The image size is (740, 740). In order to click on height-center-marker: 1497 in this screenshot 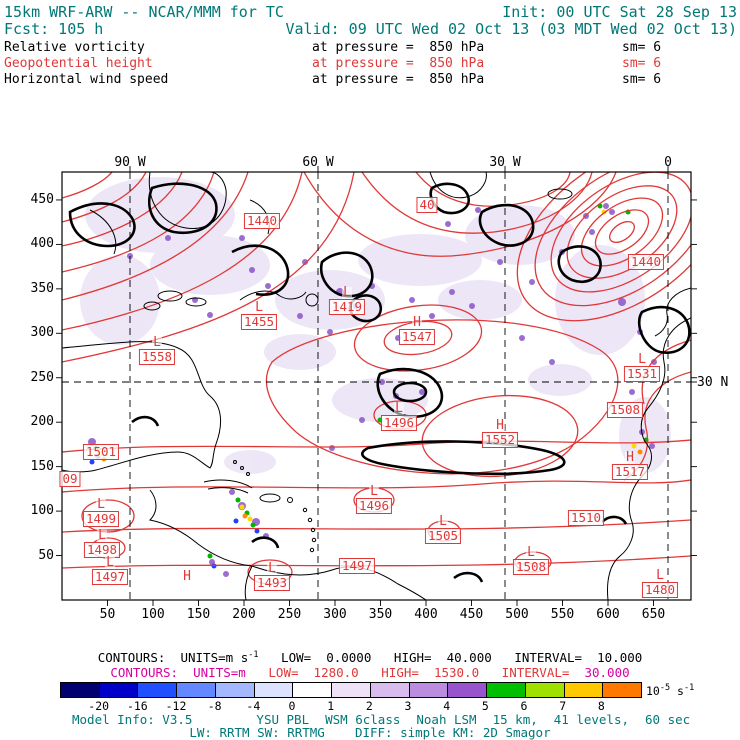, I will do `click(357, 566)`.